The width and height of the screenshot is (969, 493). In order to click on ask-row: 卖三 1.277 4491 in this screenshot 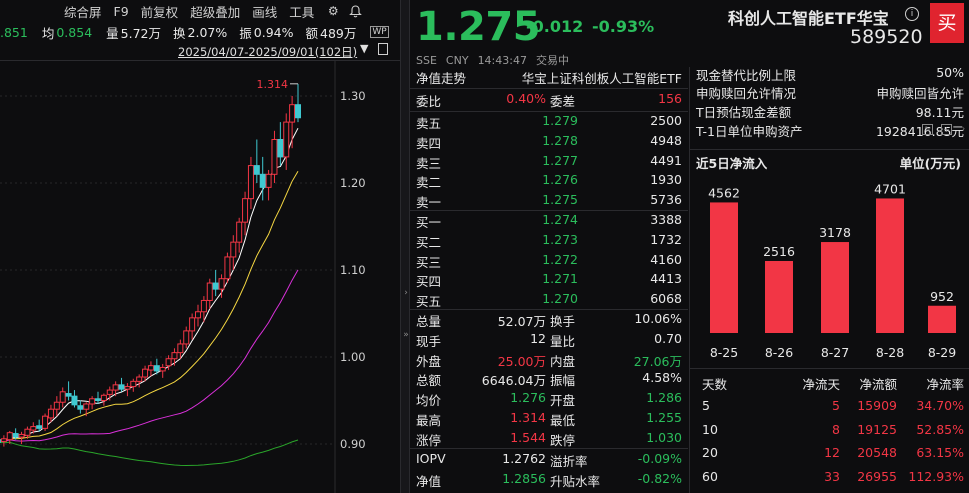, I will do `click(549, 163)`.